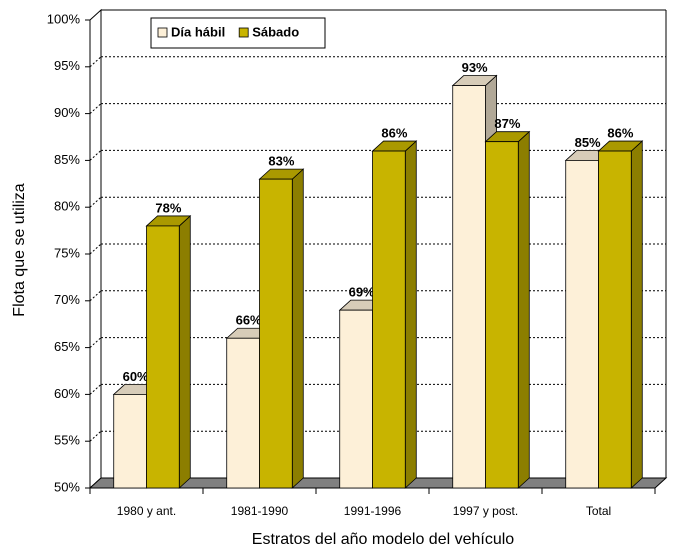 The width and height of the screenshot is (677, 552). What do you see at coordinates (275, 31) in the screenshot?
I see `legend-label: Sábado` at bounding box center [275, 31].